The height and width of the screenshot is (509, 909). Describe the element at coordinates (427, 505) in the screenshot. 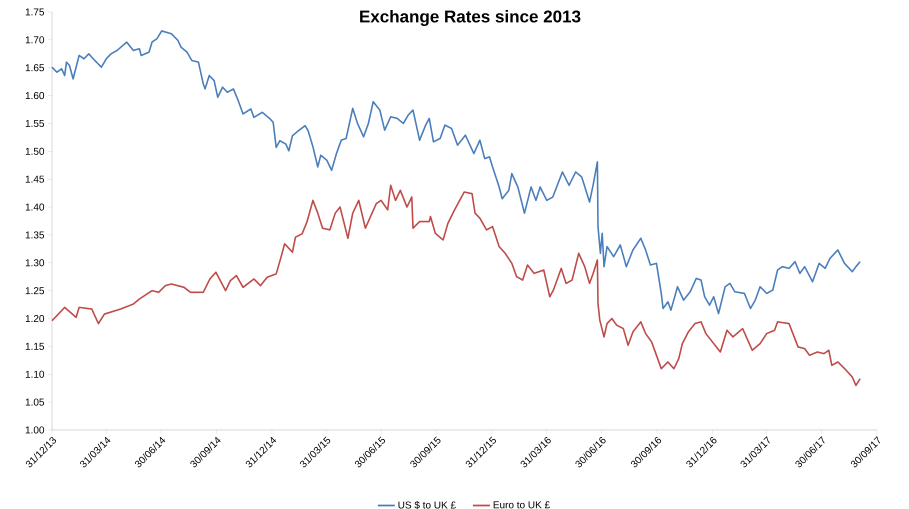

I see `legend-label: US $ to UK £` at that location.